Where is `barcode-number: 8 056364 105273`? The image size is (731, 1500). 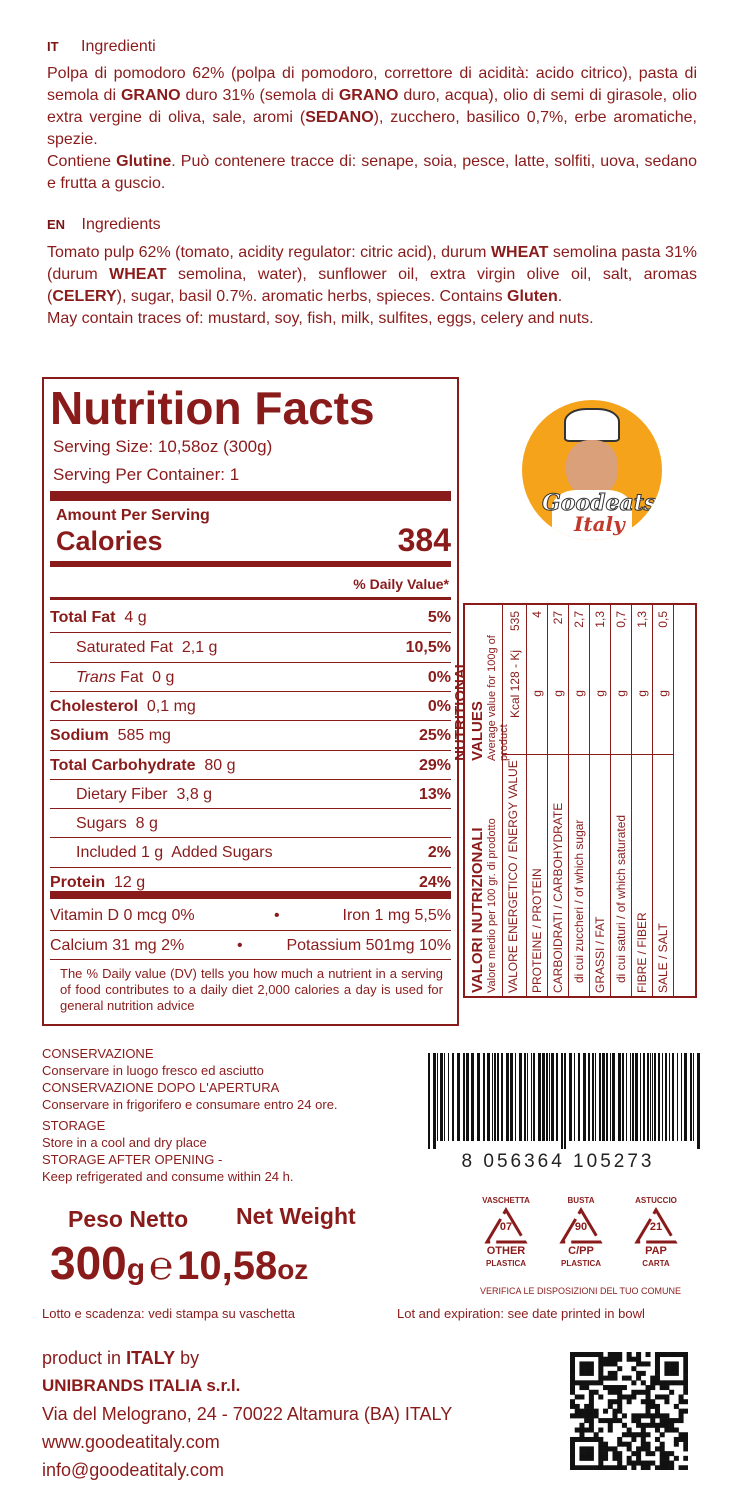 barcode-number: 8 056364 105273 is located at coordinates (558, 1161).